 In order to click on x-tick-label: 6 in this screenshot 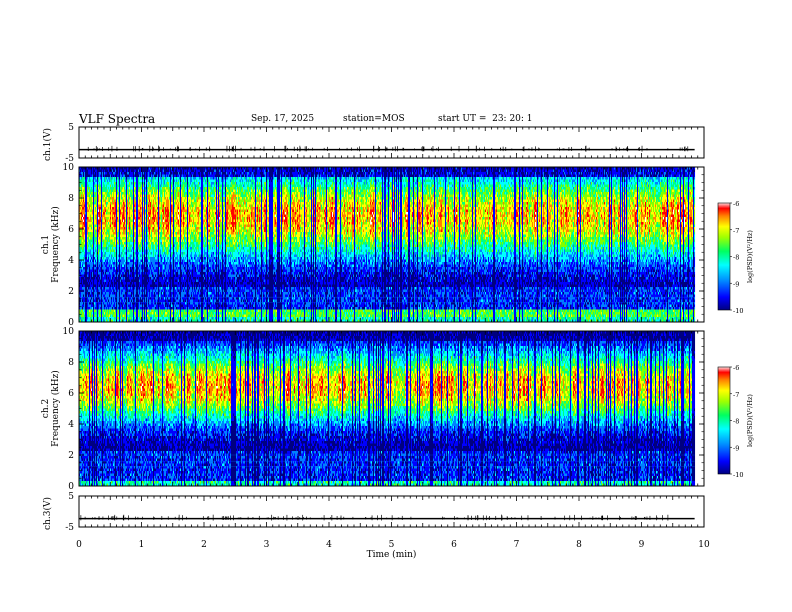, I will do `click(454, 545)`.